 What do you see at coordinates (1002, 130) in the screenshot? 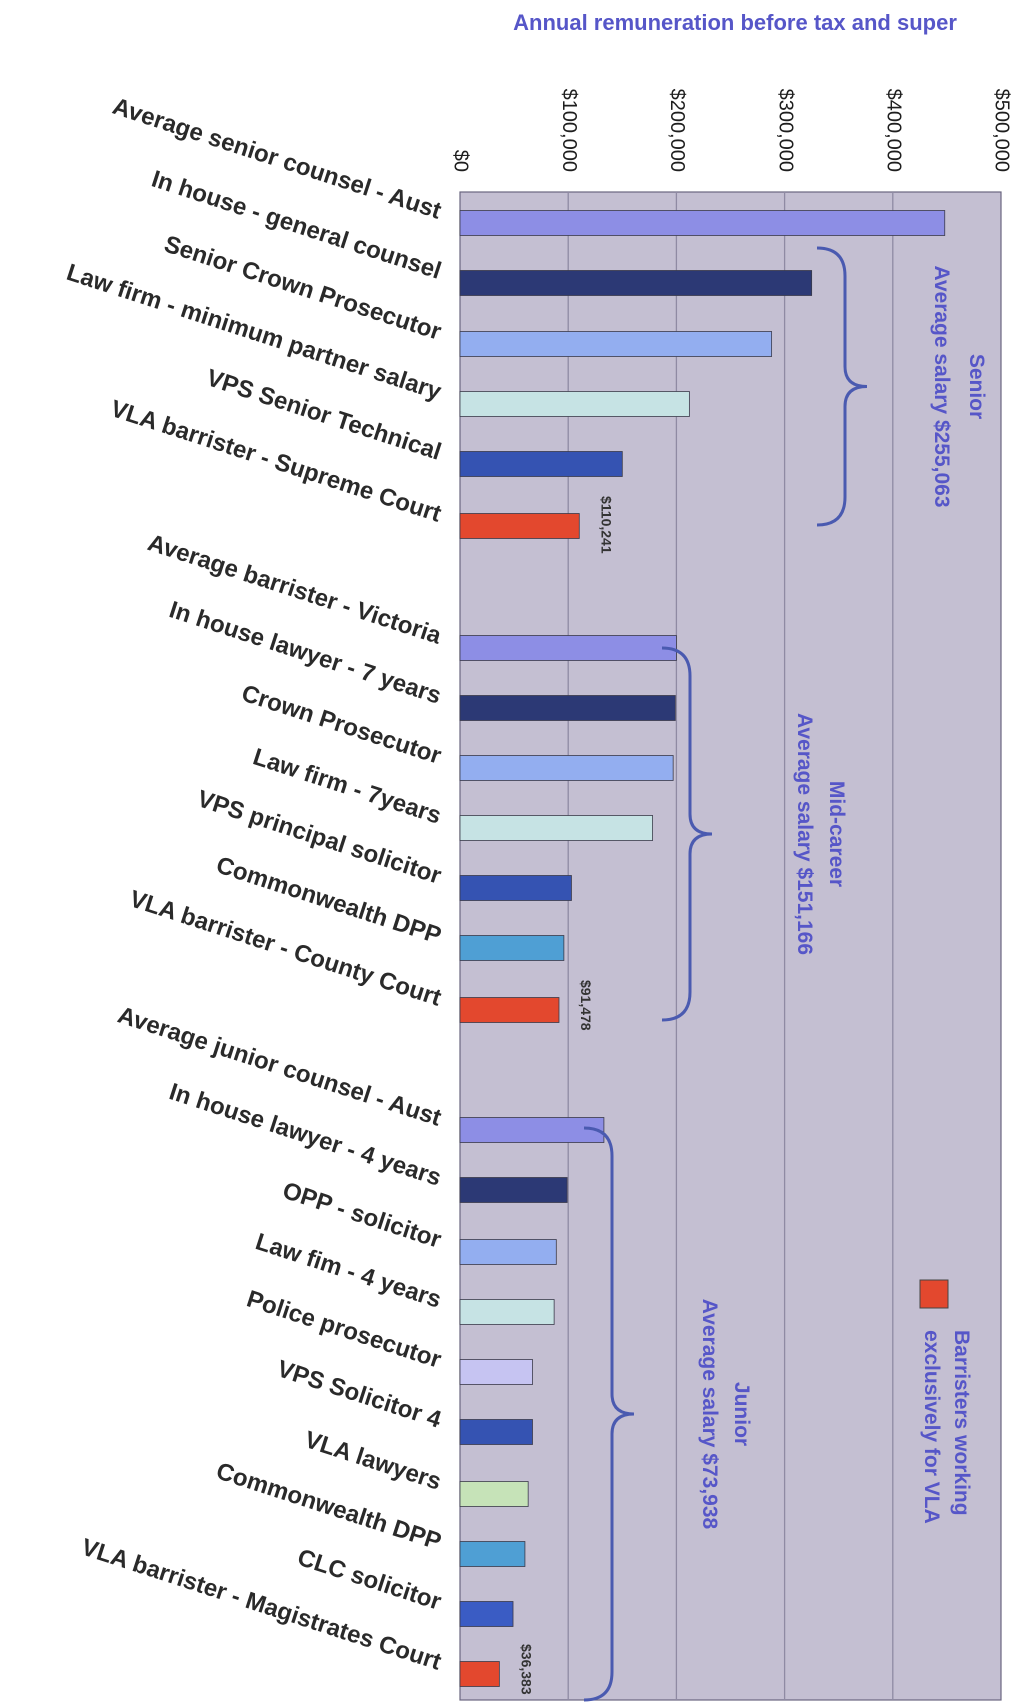
I see `tick-label: $500,000` at bounding box center [1002, 130].